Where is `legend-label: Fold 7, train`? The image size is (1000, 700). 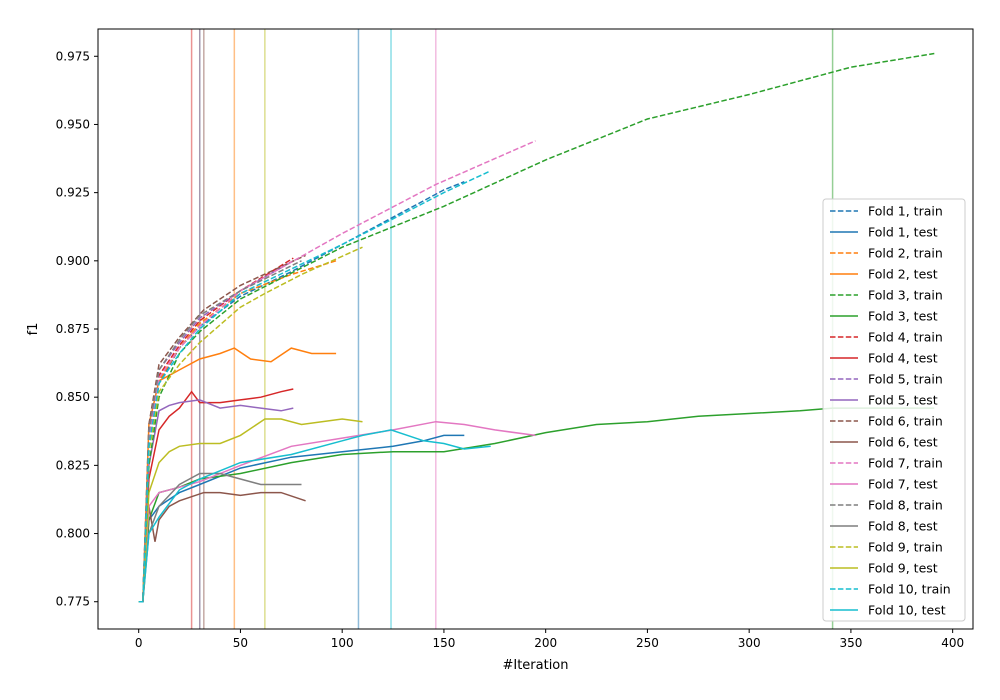 legend-label: Fold 7, train is located at coordinates (905, 463).